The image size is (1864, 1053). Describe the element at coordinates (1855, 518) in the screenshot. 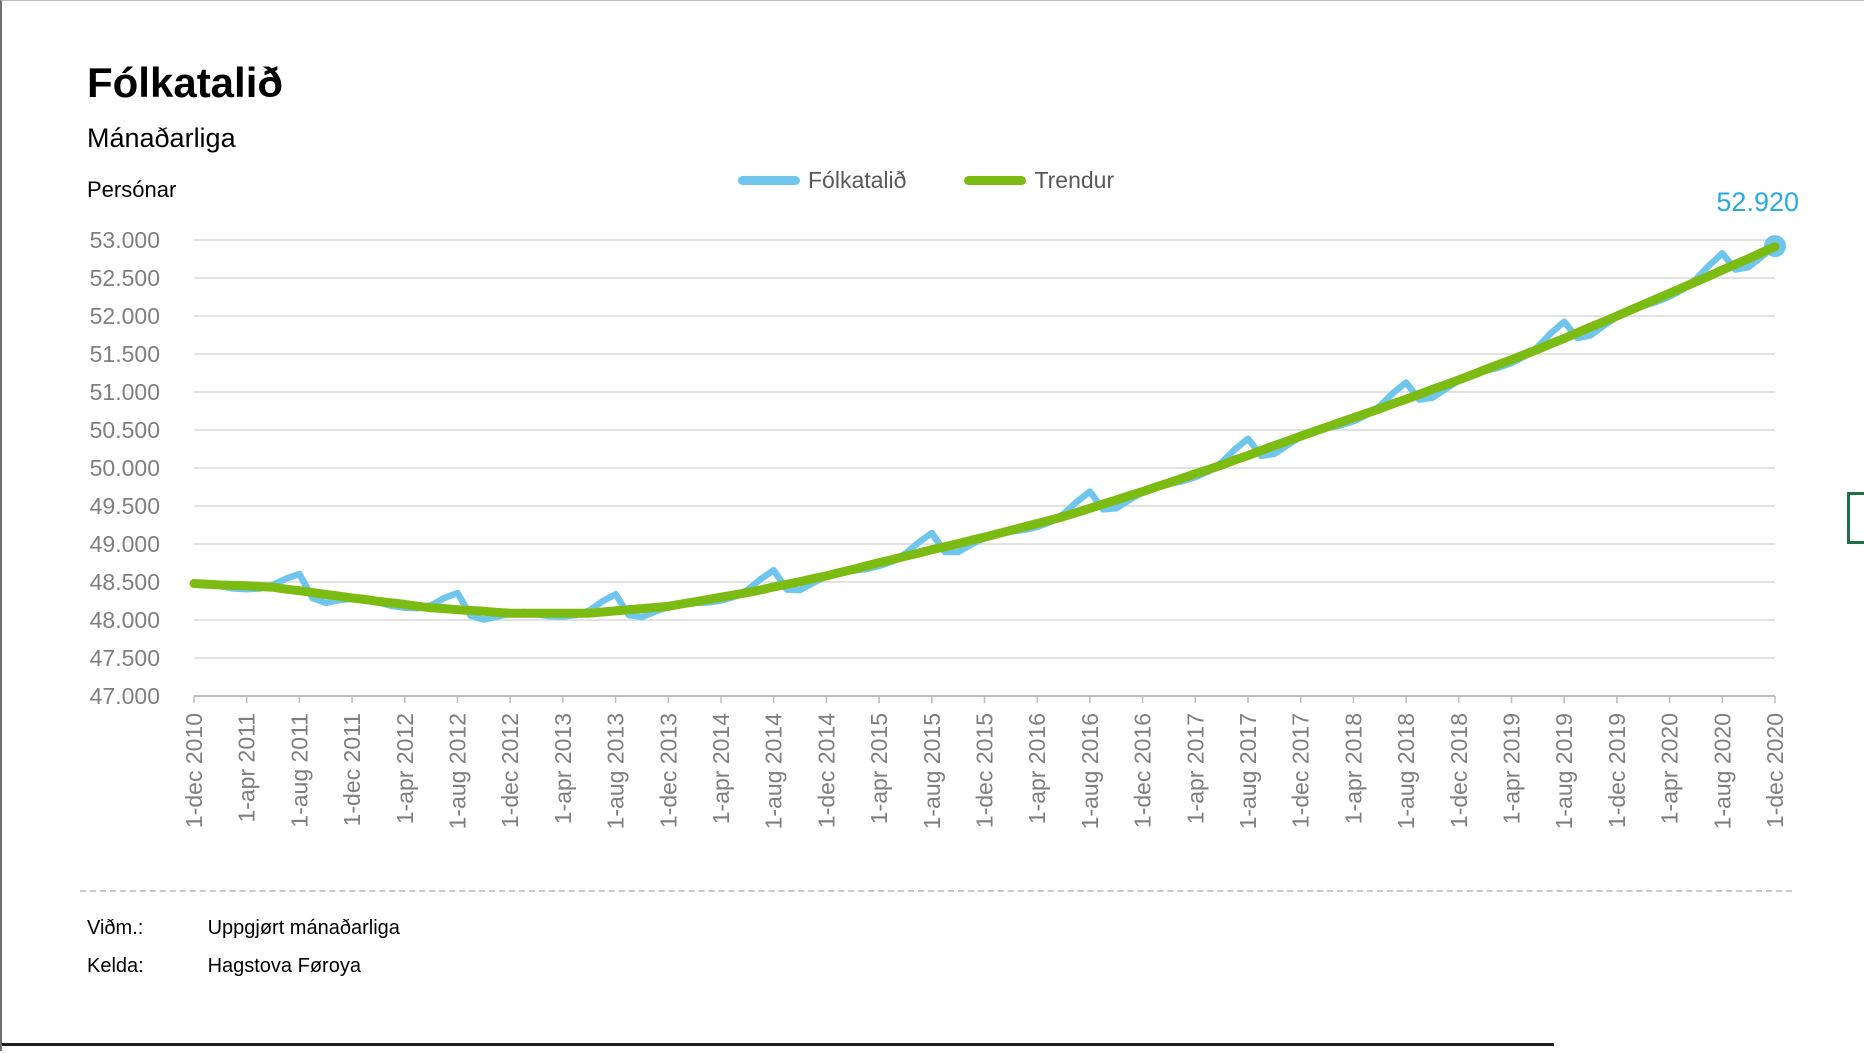

I see `resize-handle` at that location.